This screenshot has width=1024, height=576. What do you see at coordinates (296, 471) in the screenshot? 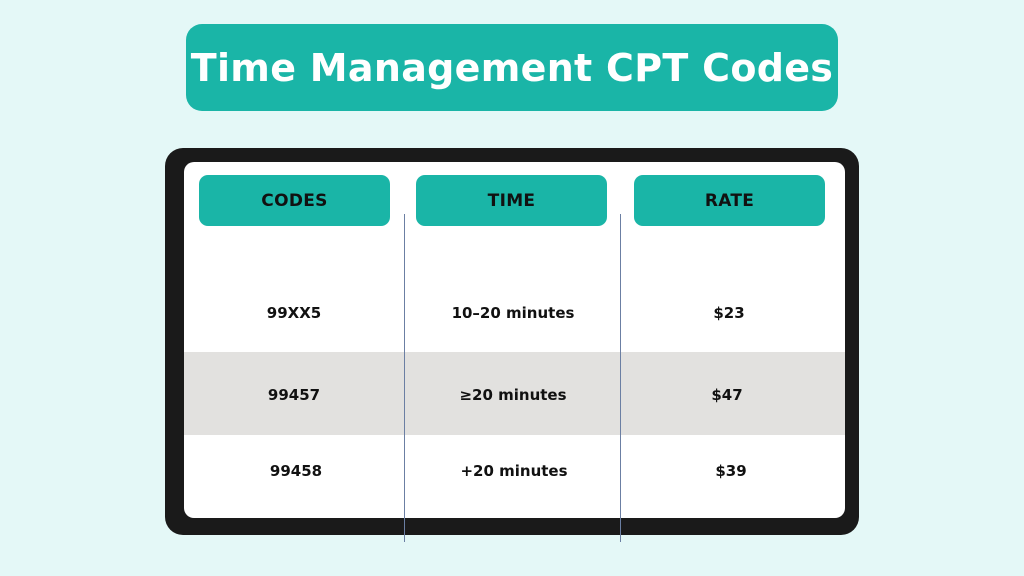
I see `cell-code: 99458` at bounding box center [296, 471].